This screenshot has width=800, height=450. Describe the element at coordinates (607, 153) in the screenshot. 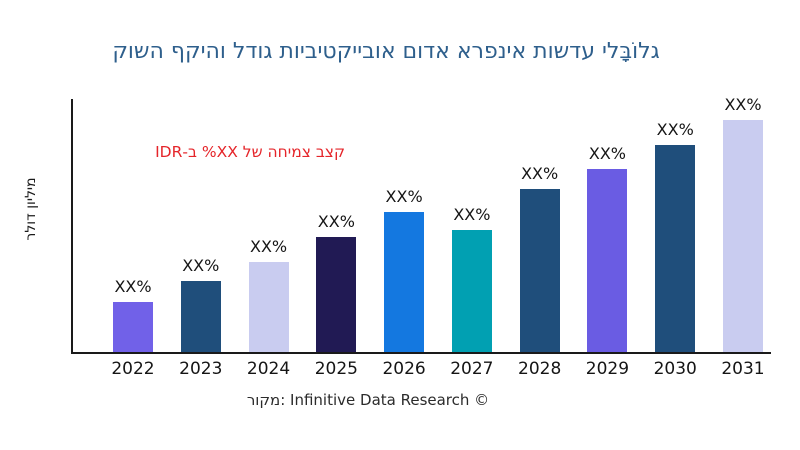

I see `bar-value-label-2029: XX%` at that location.